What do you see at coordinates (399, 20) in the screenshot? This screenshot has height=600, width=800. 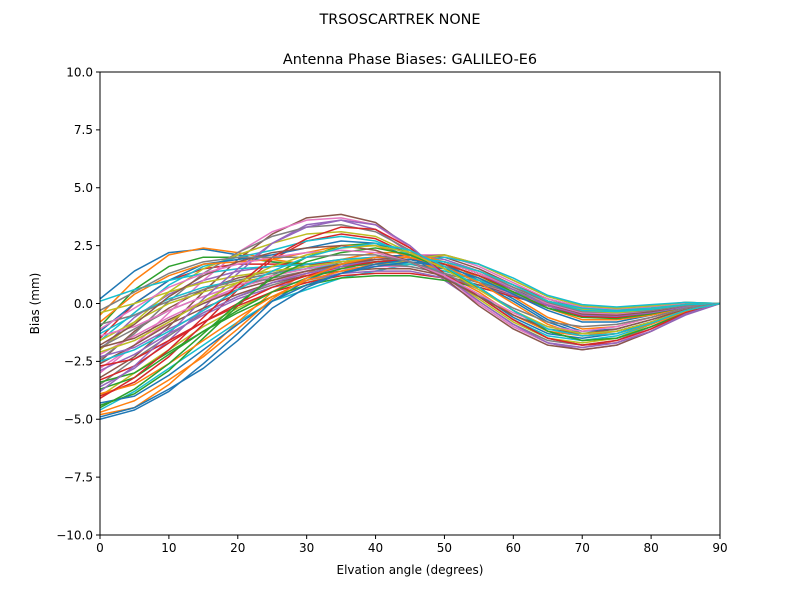 I see `chart-suptitle: TRSOSCARTREK NONE` at bounding box center [399, 20].